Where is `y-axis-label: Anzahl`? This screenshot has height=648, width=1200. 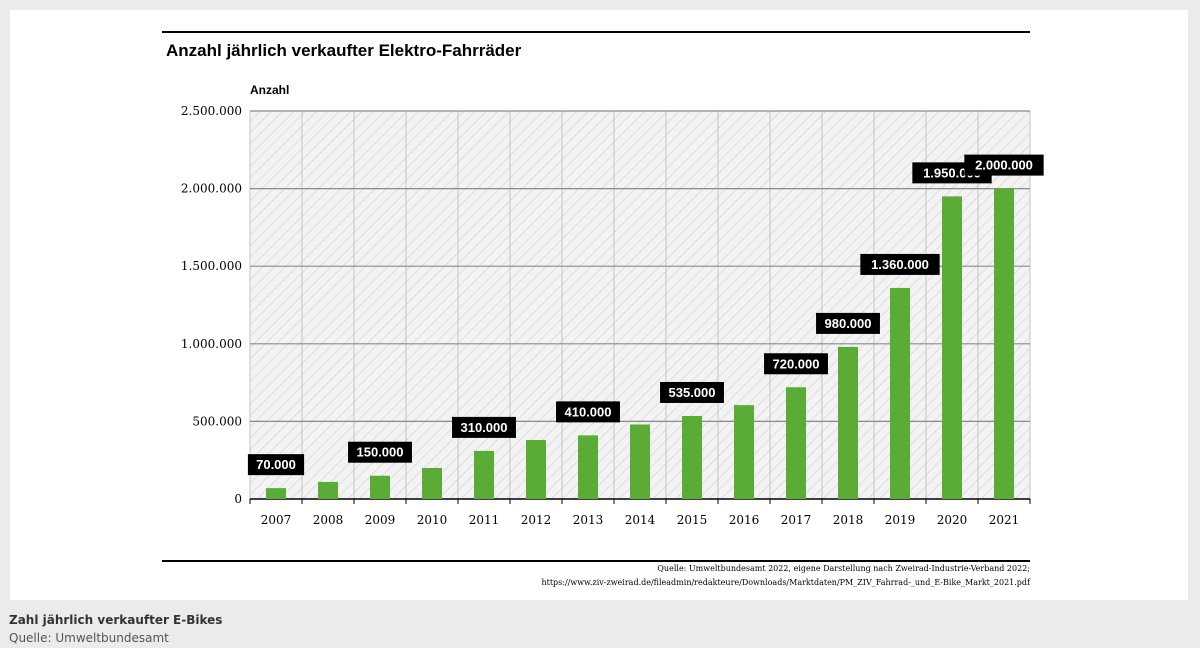
y-axis-label: Anzahl is located at coordinates (269, 90).